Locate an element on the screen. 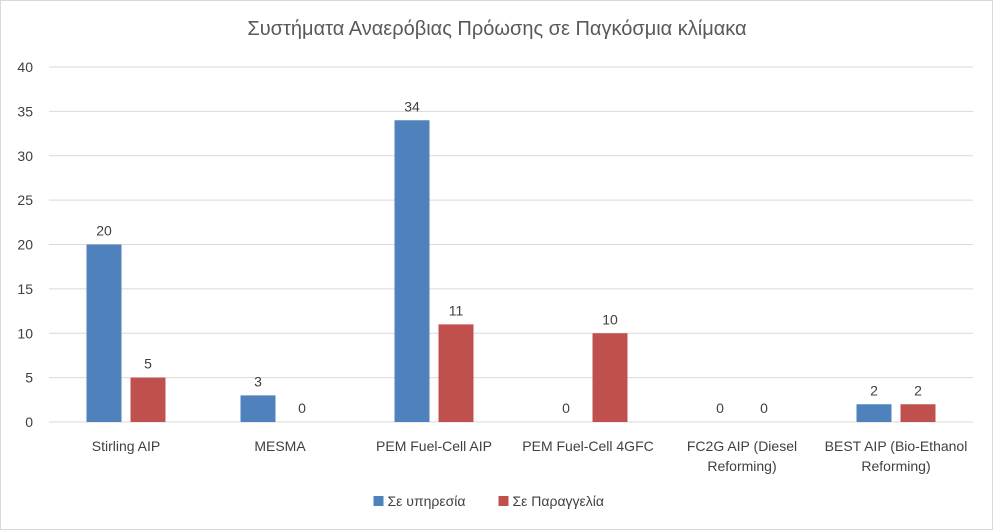 The image size is (993, 530). data-label: 10 is located at coordinates (610, 319).